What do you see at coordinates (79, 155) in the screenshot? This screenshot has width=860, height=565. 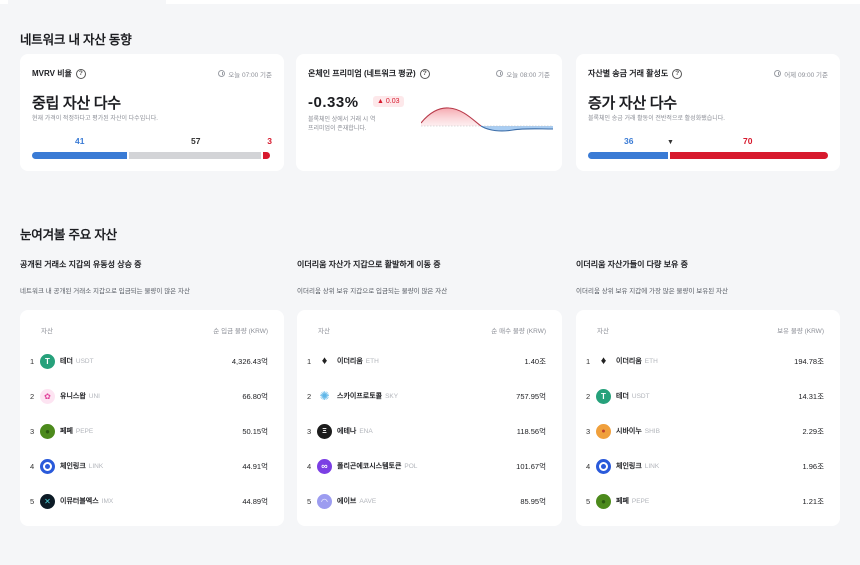 I see `mvrv-bar-undervalued` at bounding box center [79, 155].